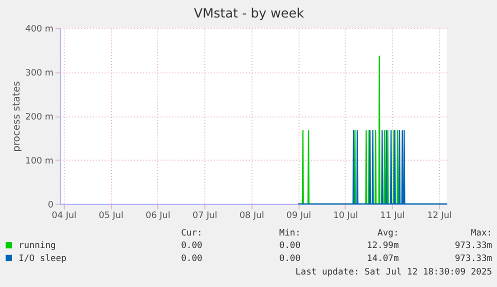 The image size is (497, 287). I want to click on legend-label: I/O sleep, so click(42, 259).